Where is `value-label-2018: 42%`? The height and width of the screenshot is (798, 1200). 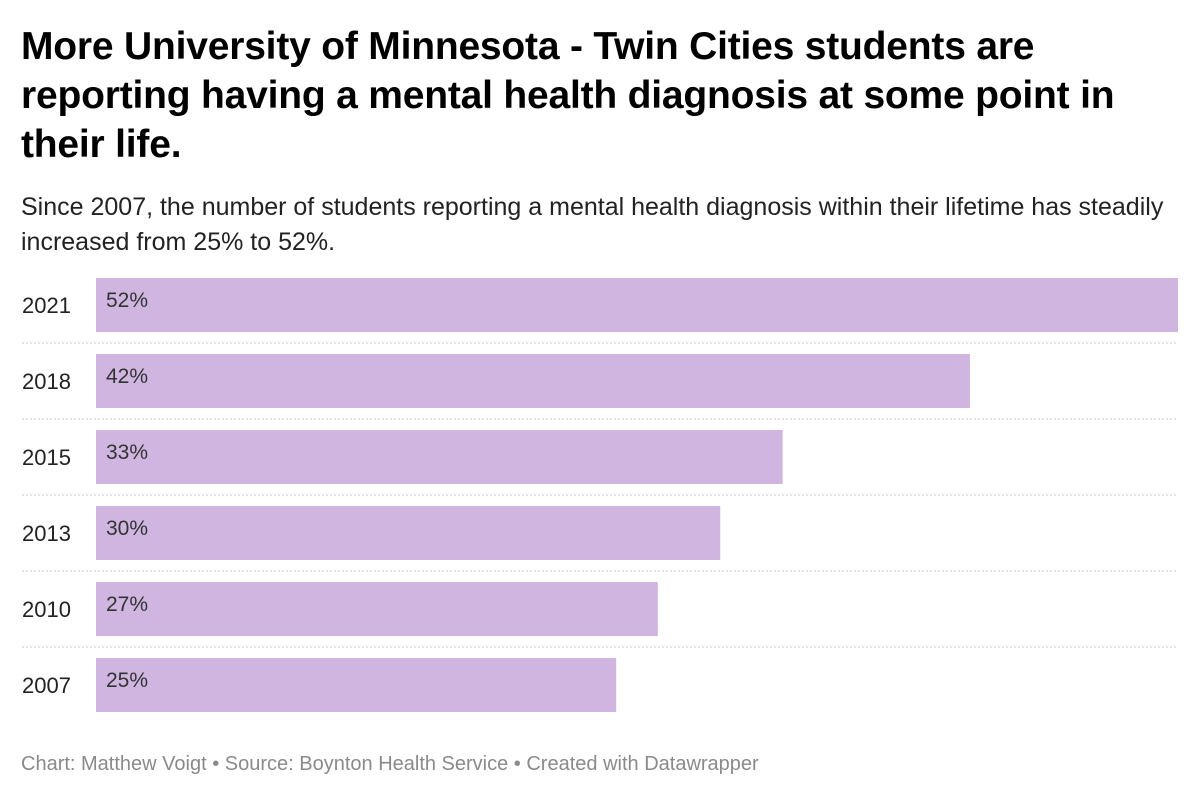 value-label-2018: 42% is located at coordinates (127, 376).